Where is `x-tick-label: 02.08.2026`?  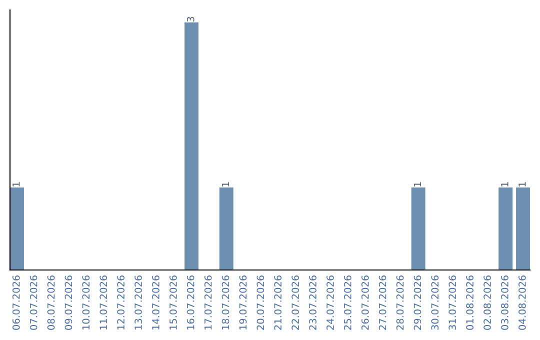 x-tick-label: 02.08.2026 is located at coordinates (487, 302).